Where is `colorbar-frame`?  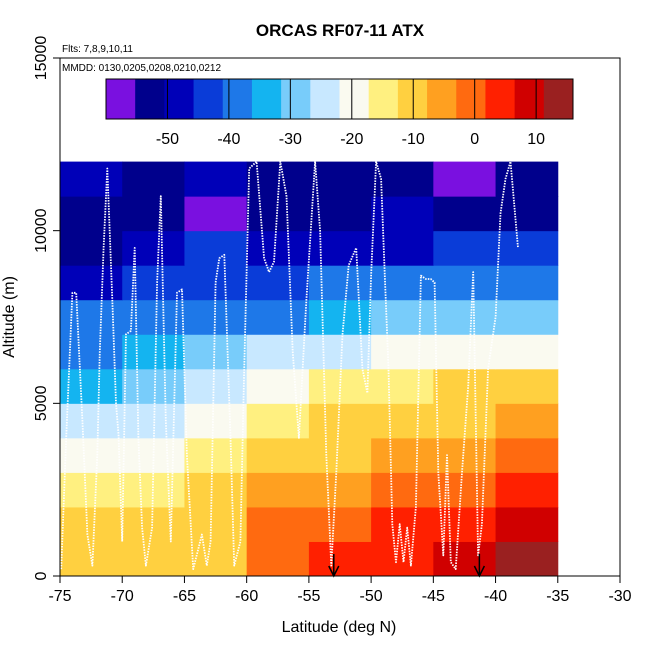 colorbar-frame is located at coordinates (339, 99).